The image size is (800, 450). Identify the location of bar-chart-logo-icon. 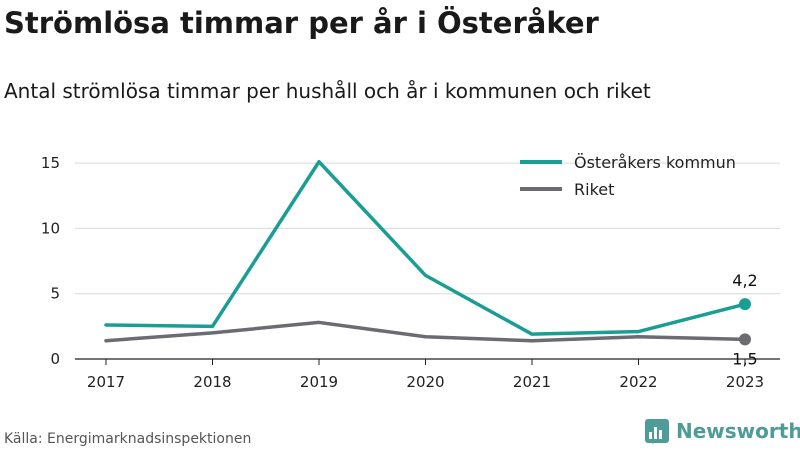
(657, 431).